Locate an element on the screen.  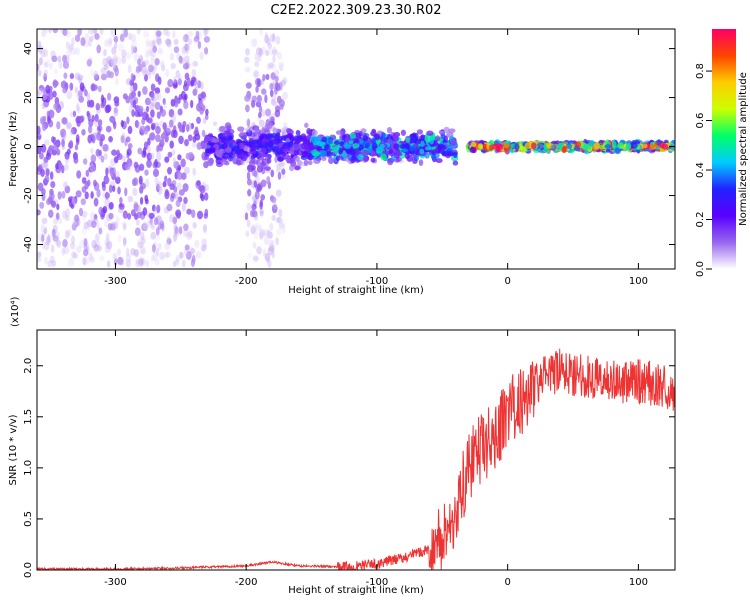
snr-xtick-label: 100 is located at coordinates (638, 582).